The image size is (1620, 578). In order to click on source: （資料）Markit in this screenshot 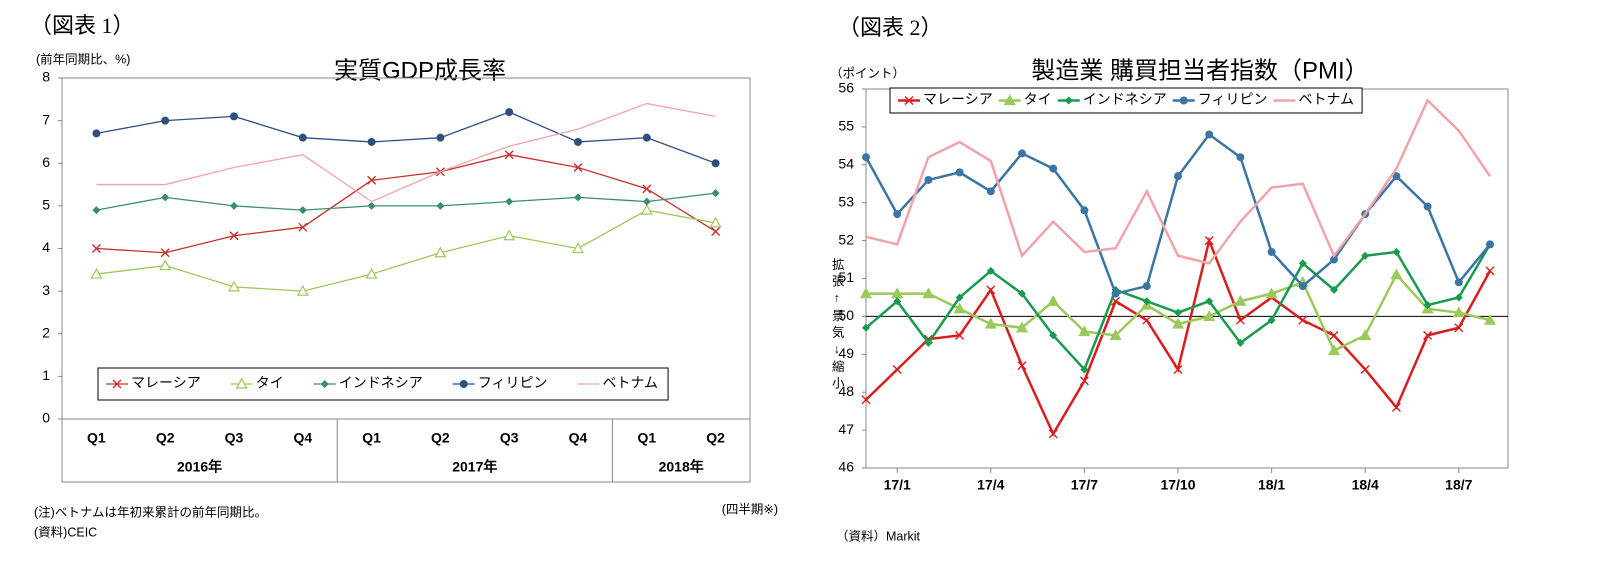, I will do `click(878, 536)`.